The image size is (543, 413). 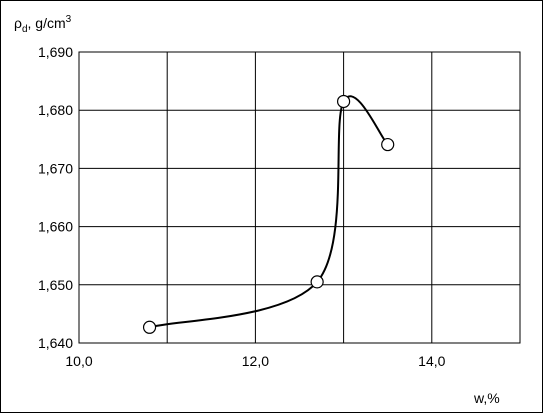 What do you see at coordinates (78, 361) in the screenshot?
I see `x-tick-label: 10,0` at bounding box center [78, 361].